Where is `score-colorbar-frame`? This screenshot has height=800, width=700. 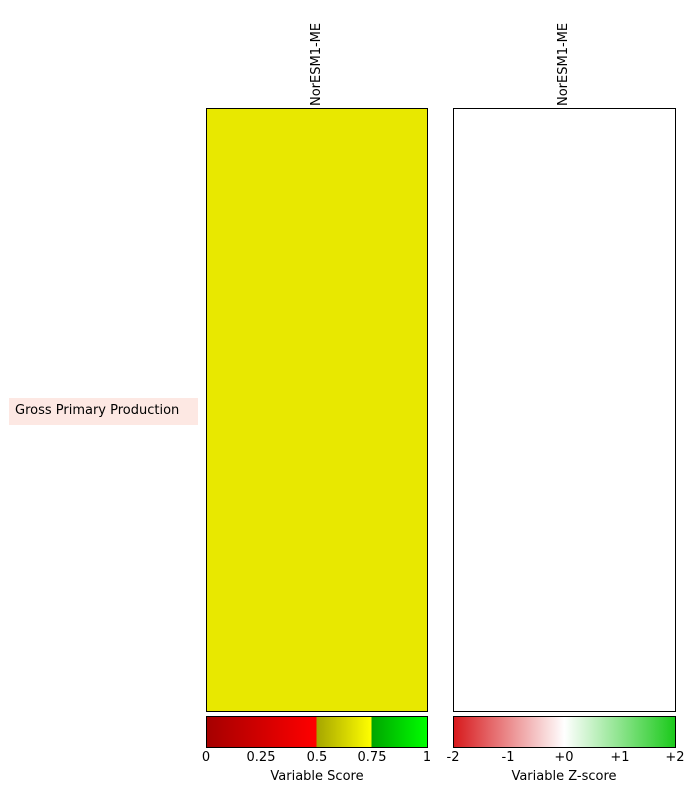
score-colorbar-frame is located at coordinates (317, 732).